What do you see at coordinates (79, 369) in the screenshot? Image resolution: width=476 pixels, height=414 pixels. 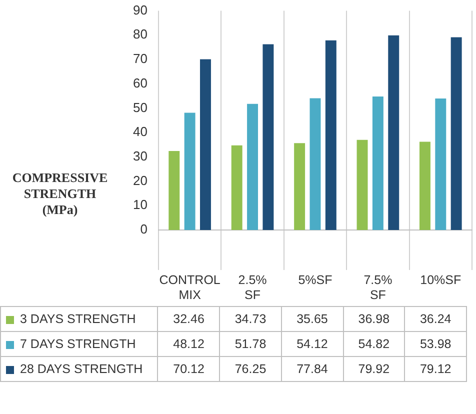 I see `legend-label: 28 DAYS STRENGTH` at bounding box center [79, 369].